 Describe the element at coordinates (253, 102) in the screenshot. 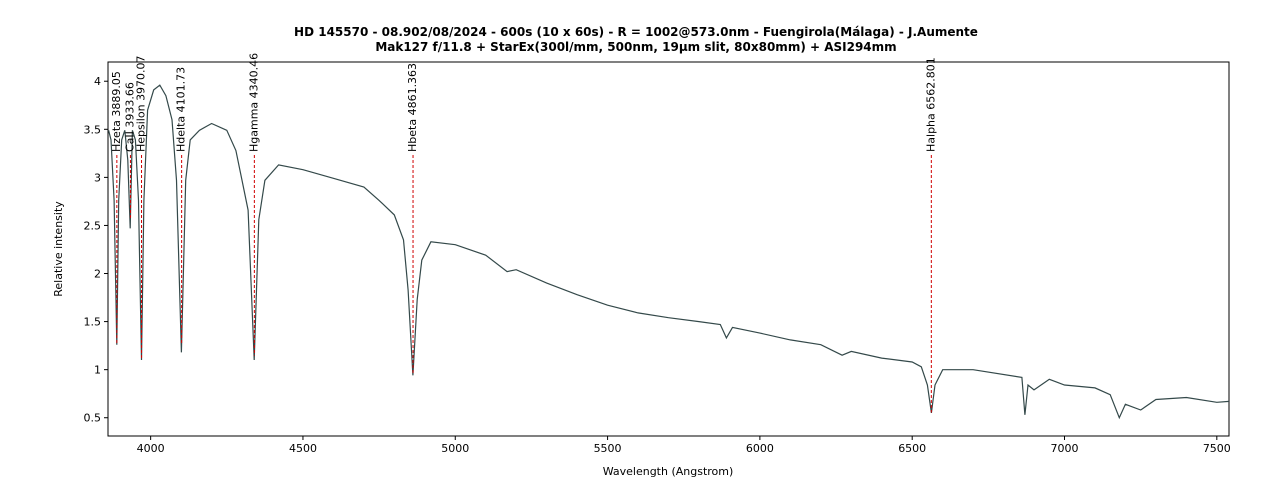

I see `line-label: Hgamma 4340.46` at that location.